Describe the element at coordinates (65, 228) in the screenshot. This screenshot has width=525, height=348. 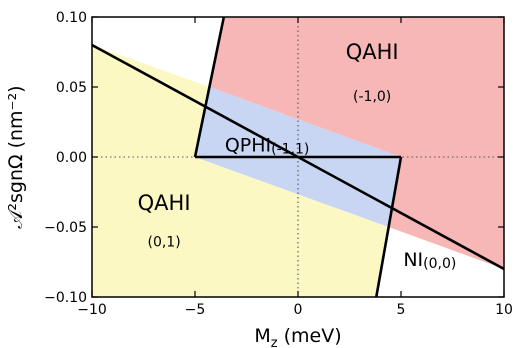
I see `y-tick-label-1: −0.05` at that location.